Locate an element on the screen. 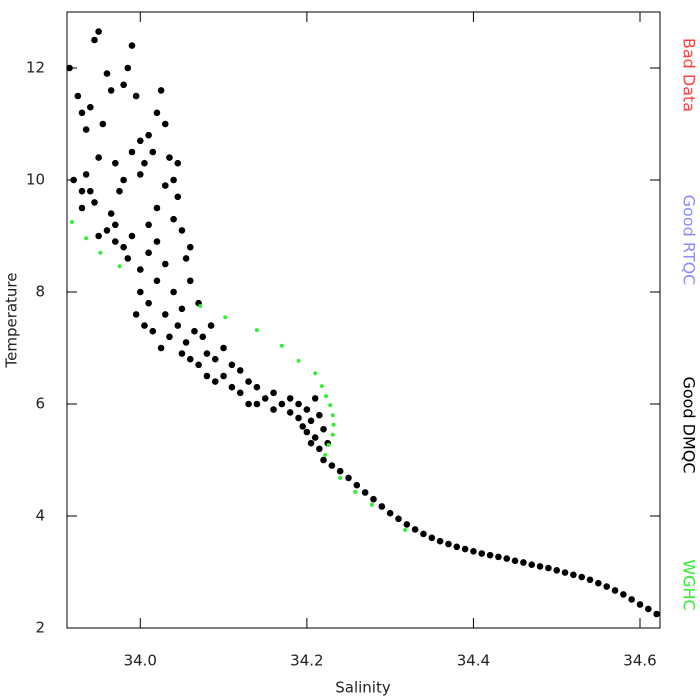 This screenshot has height=700, width=700. x-tick-label: 34.0 is located at coordinates (140, 661).